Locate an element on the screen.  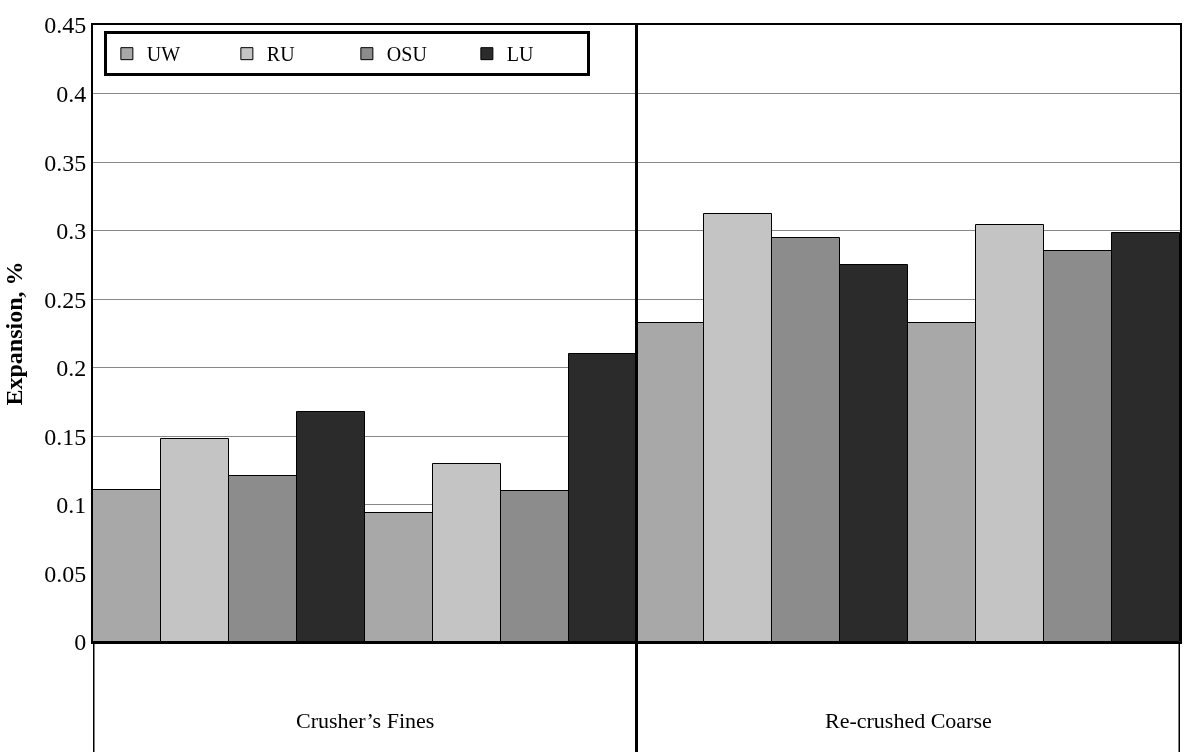
y-tick-label: 0.05 is located at coordinates (65, 573).